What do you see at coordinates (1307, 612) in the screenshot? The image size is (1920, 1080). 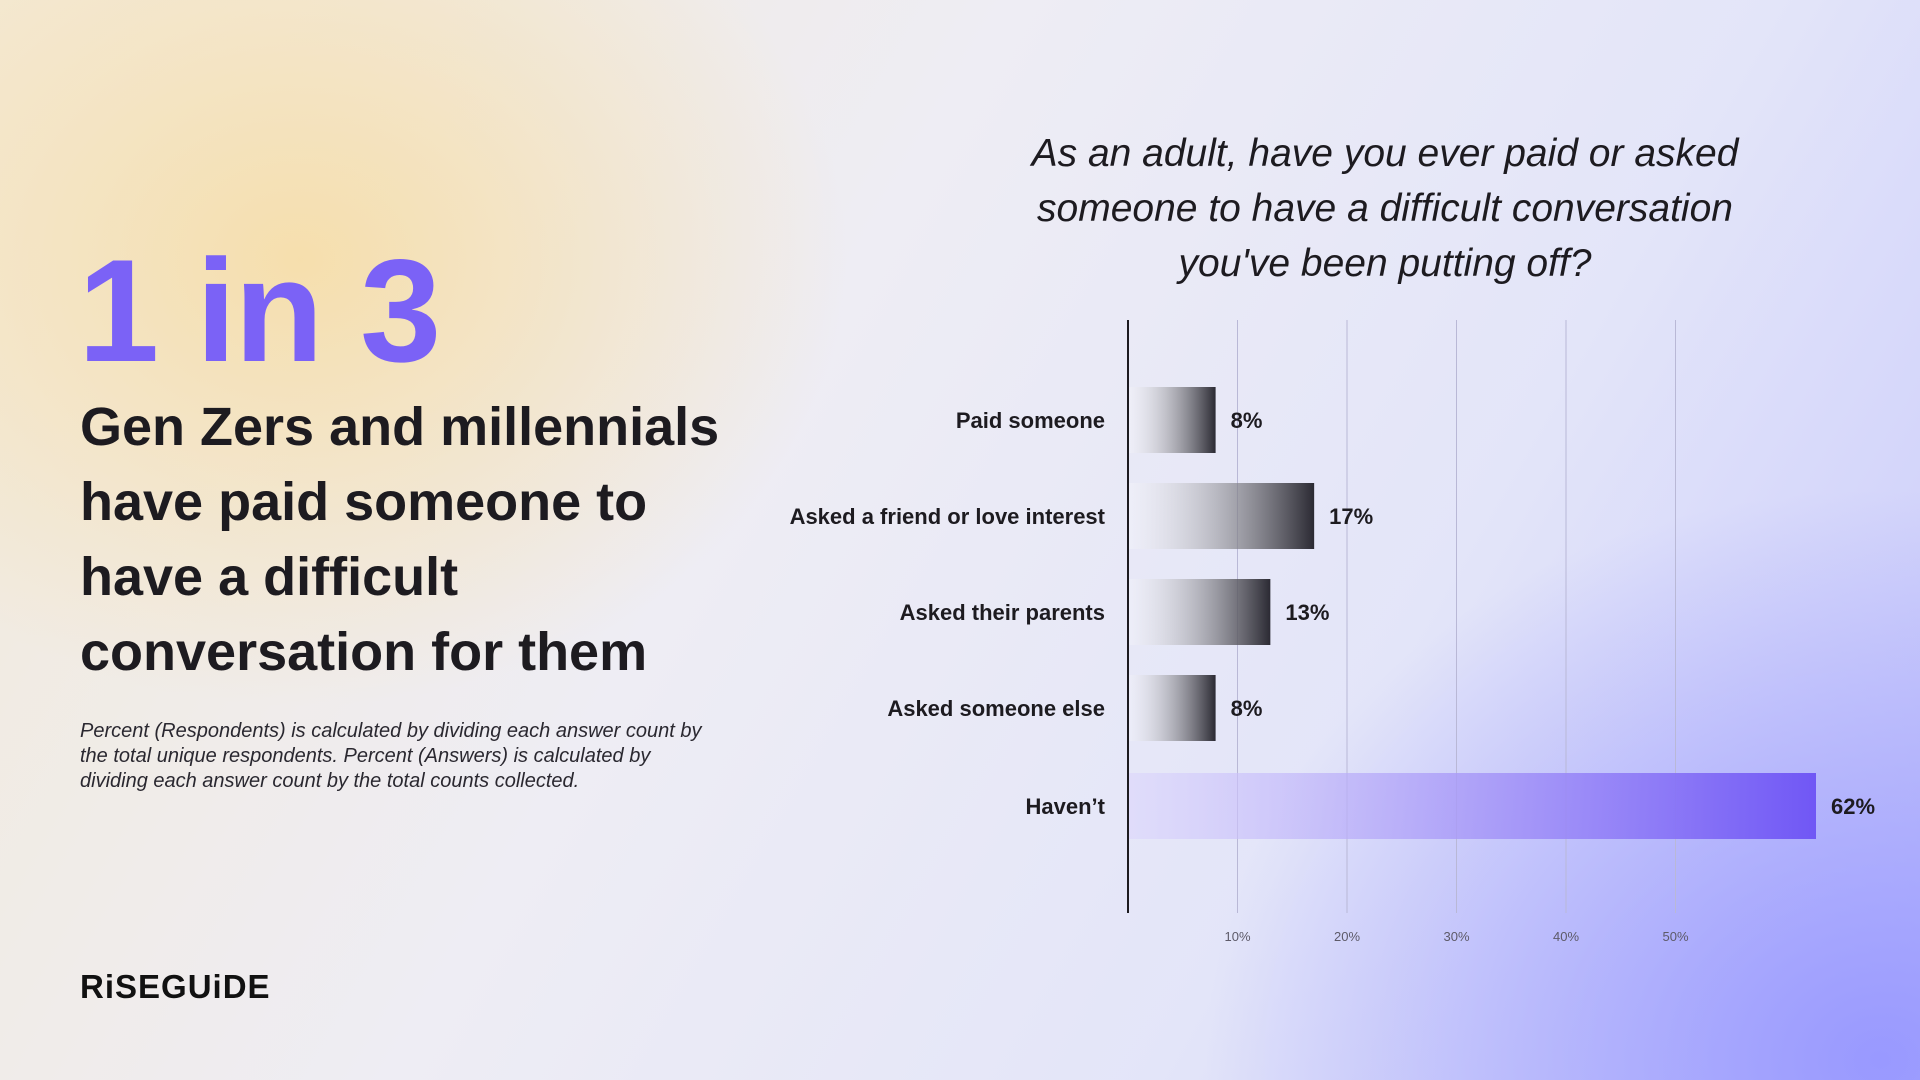 I see `value-label: 13%` at bounding box center [1307, 612].